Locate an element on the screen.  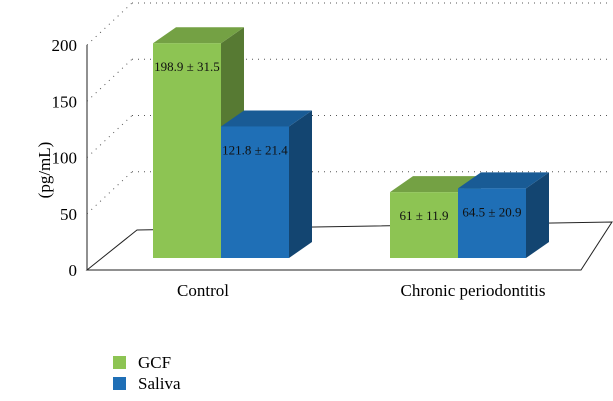
legend-item-saliva: Saliva is located at coordinates (147, 383).